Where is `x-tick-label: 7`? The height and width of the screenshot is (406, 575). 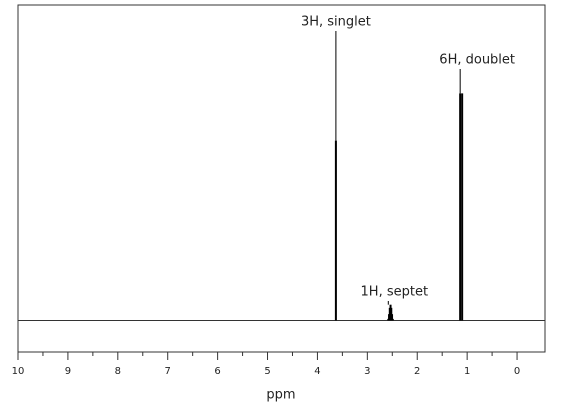 x-tick-label: 7 is located at coordinates (168, 371).